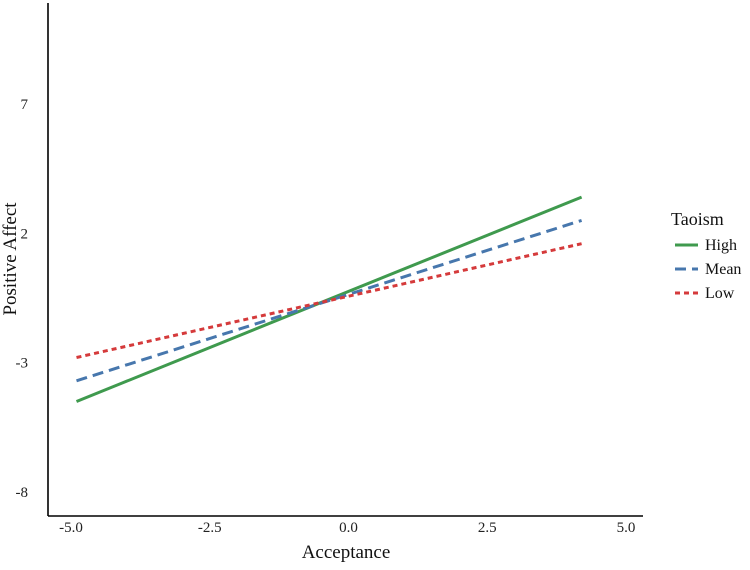  I want to click on y-tick-label: -3, so click(22, 364).